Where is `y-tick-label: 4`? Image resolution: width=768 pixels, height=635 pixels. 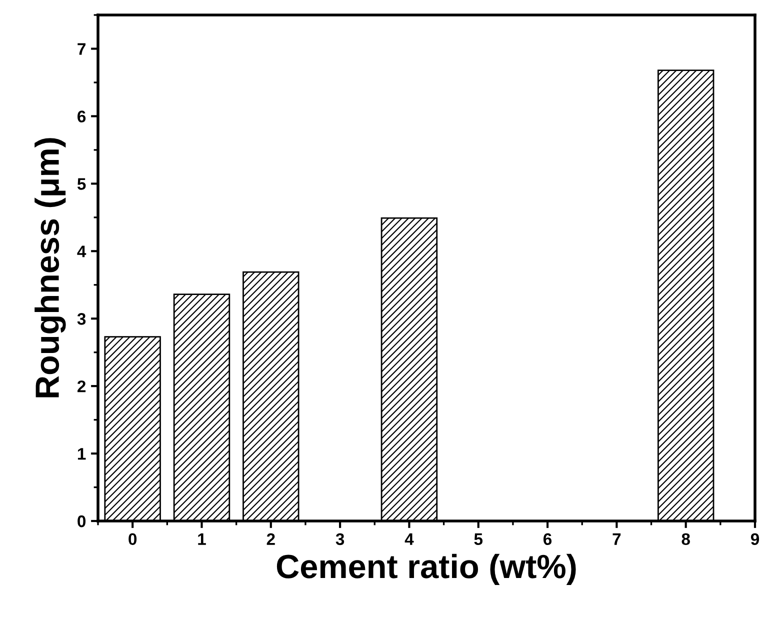 y-tick-label: 4 is located at coordinates (81, 252).